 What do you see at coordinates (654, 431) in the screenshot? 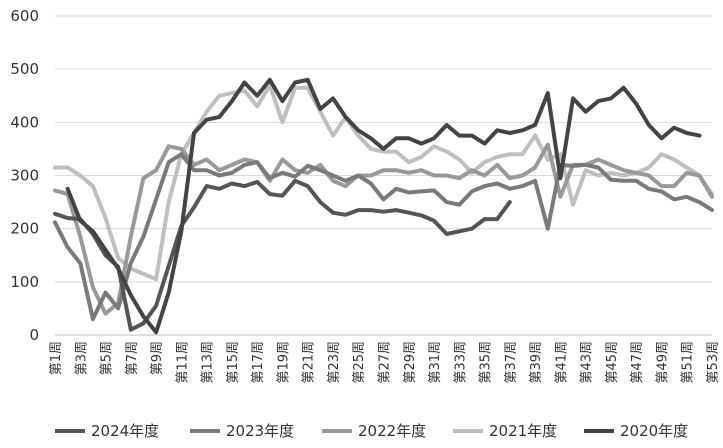
I see `legend-label: 2020年度` at bounding box center [654, 431].